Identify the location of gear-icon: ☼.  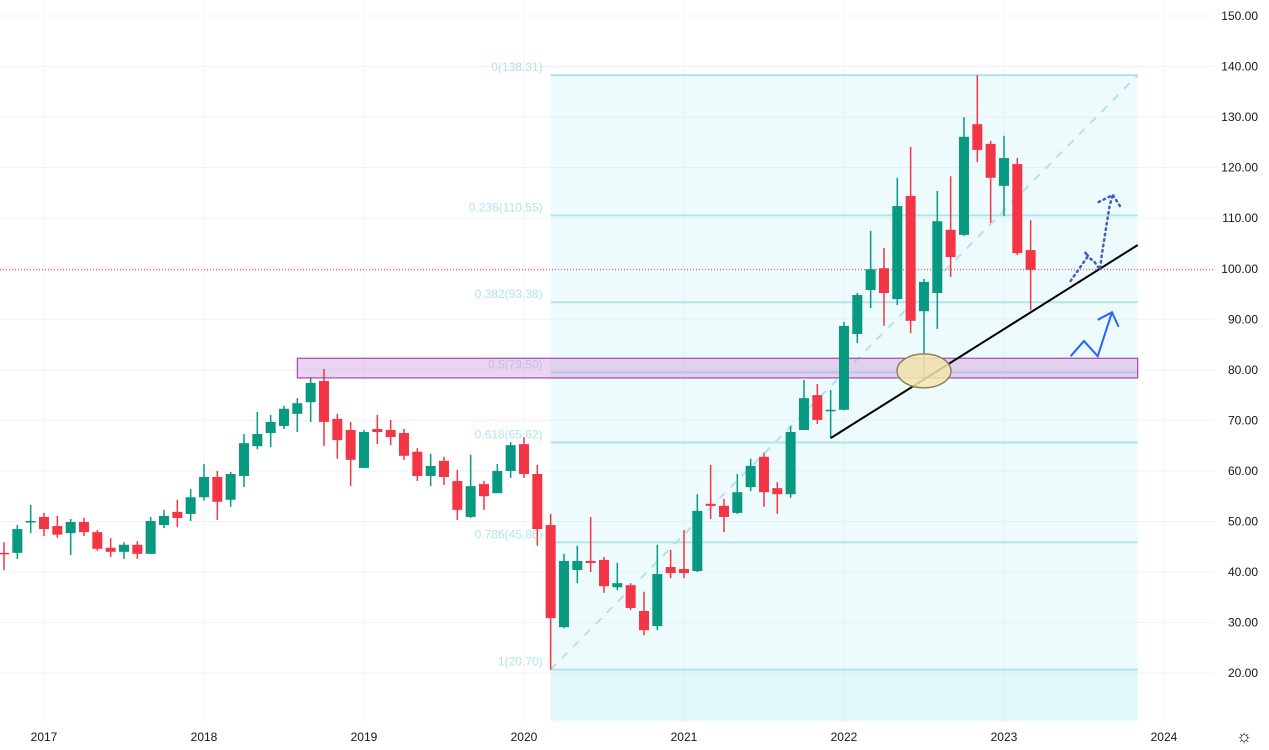
(1244, 736).